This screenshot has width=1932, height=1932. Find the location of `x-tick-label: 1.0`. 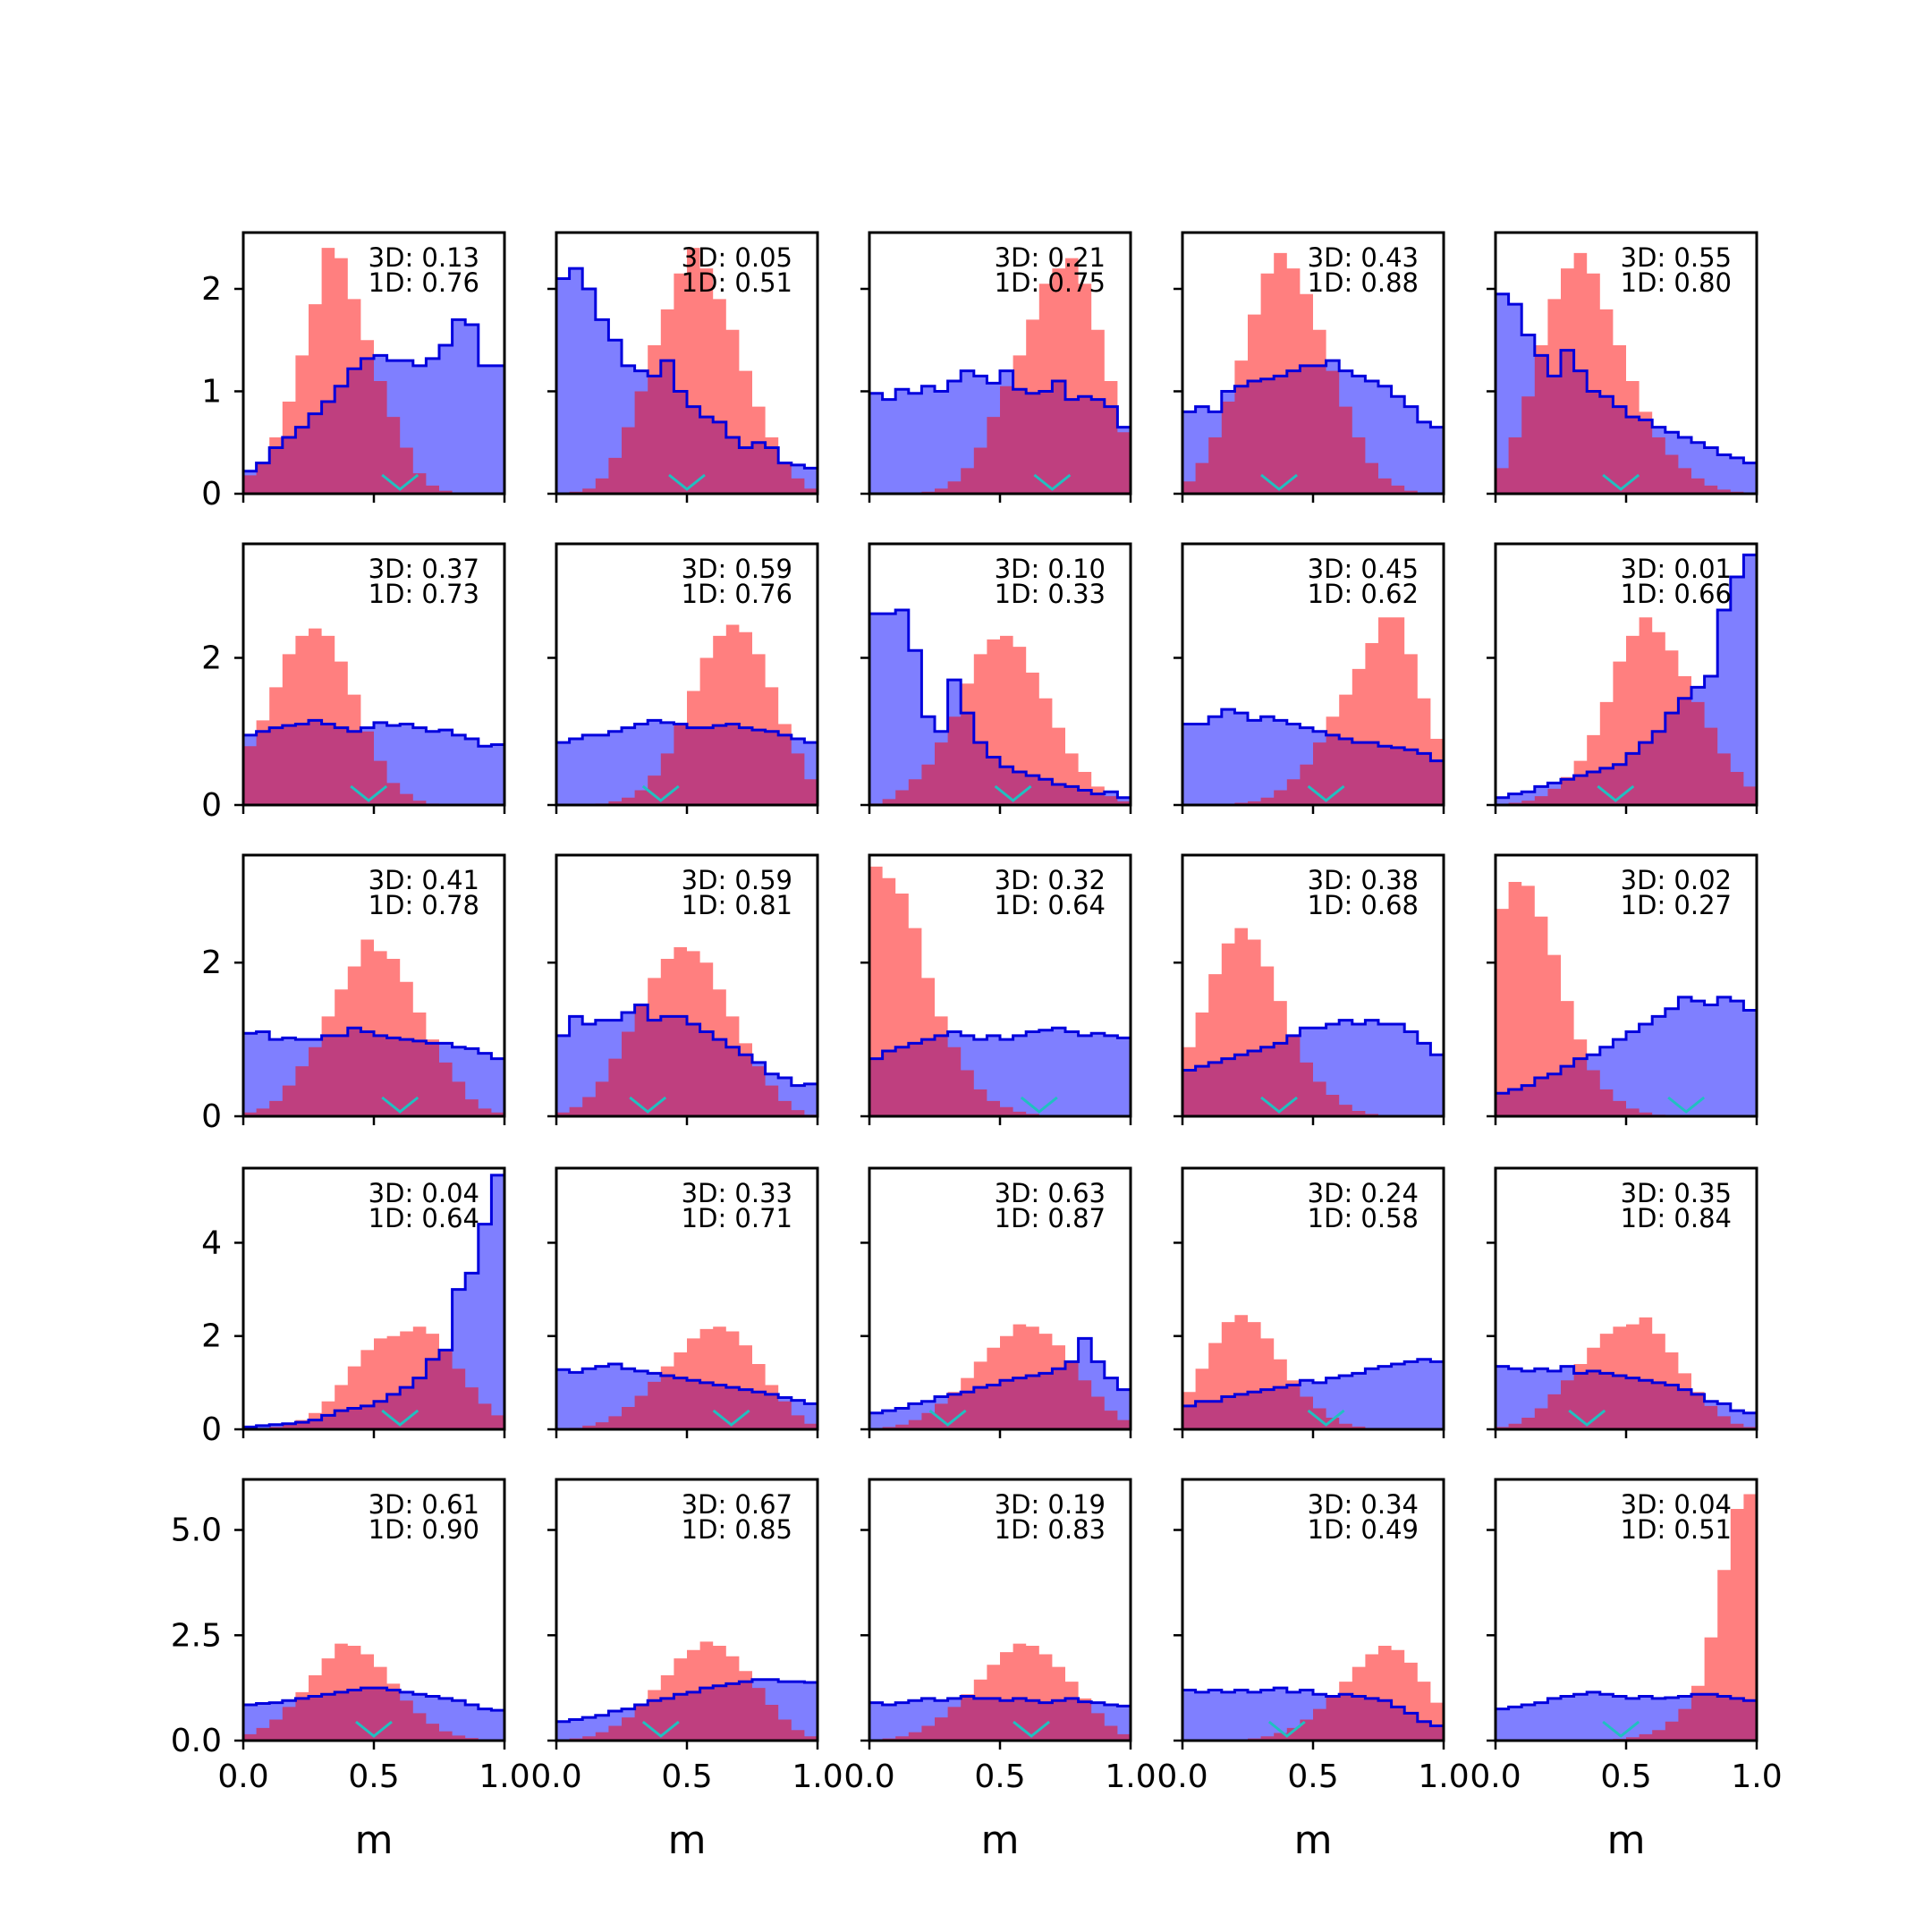

x-tick-label: 1.0 is located at coordinates (1756, 1776).